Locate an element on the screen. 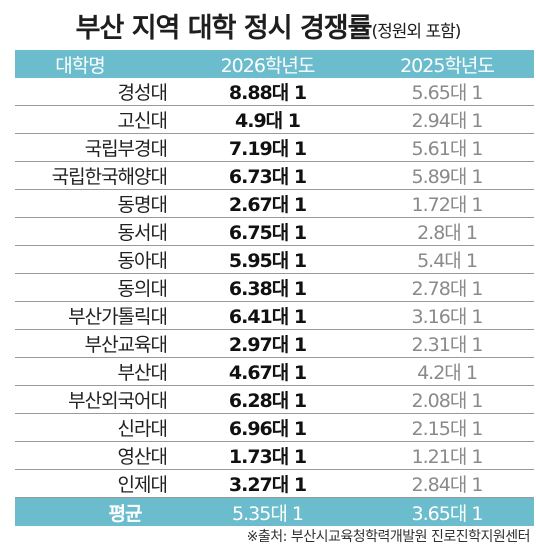 The image size is (536, 560). rate-2026: 2.67대 1 is located at coordinates (267, 205).